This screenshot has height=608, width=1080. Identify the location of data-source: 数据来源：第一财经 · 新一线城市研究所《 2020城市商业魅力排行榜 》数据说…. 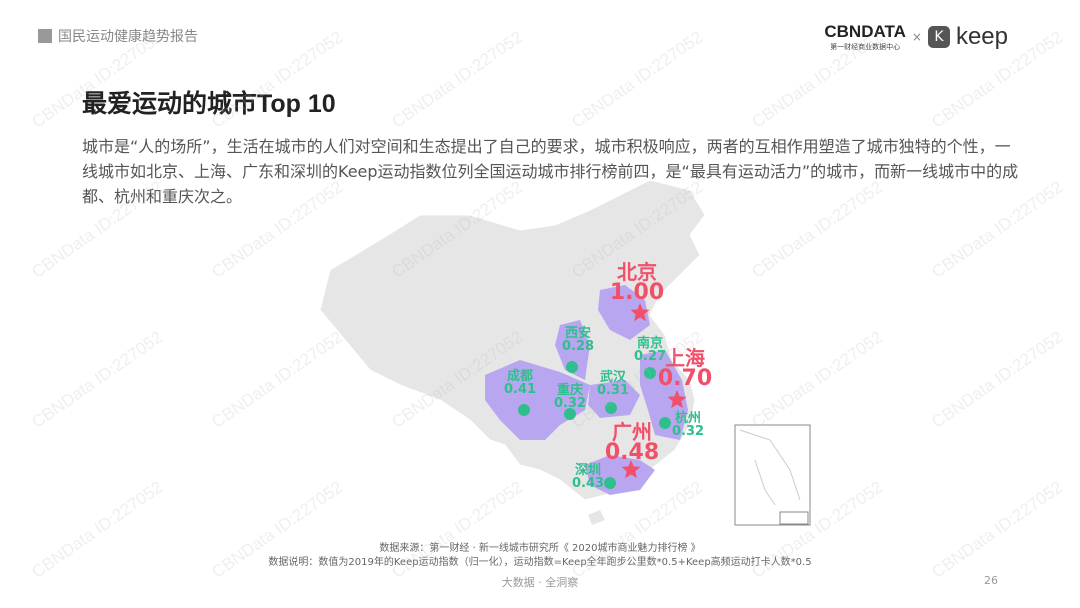
(540, 556).